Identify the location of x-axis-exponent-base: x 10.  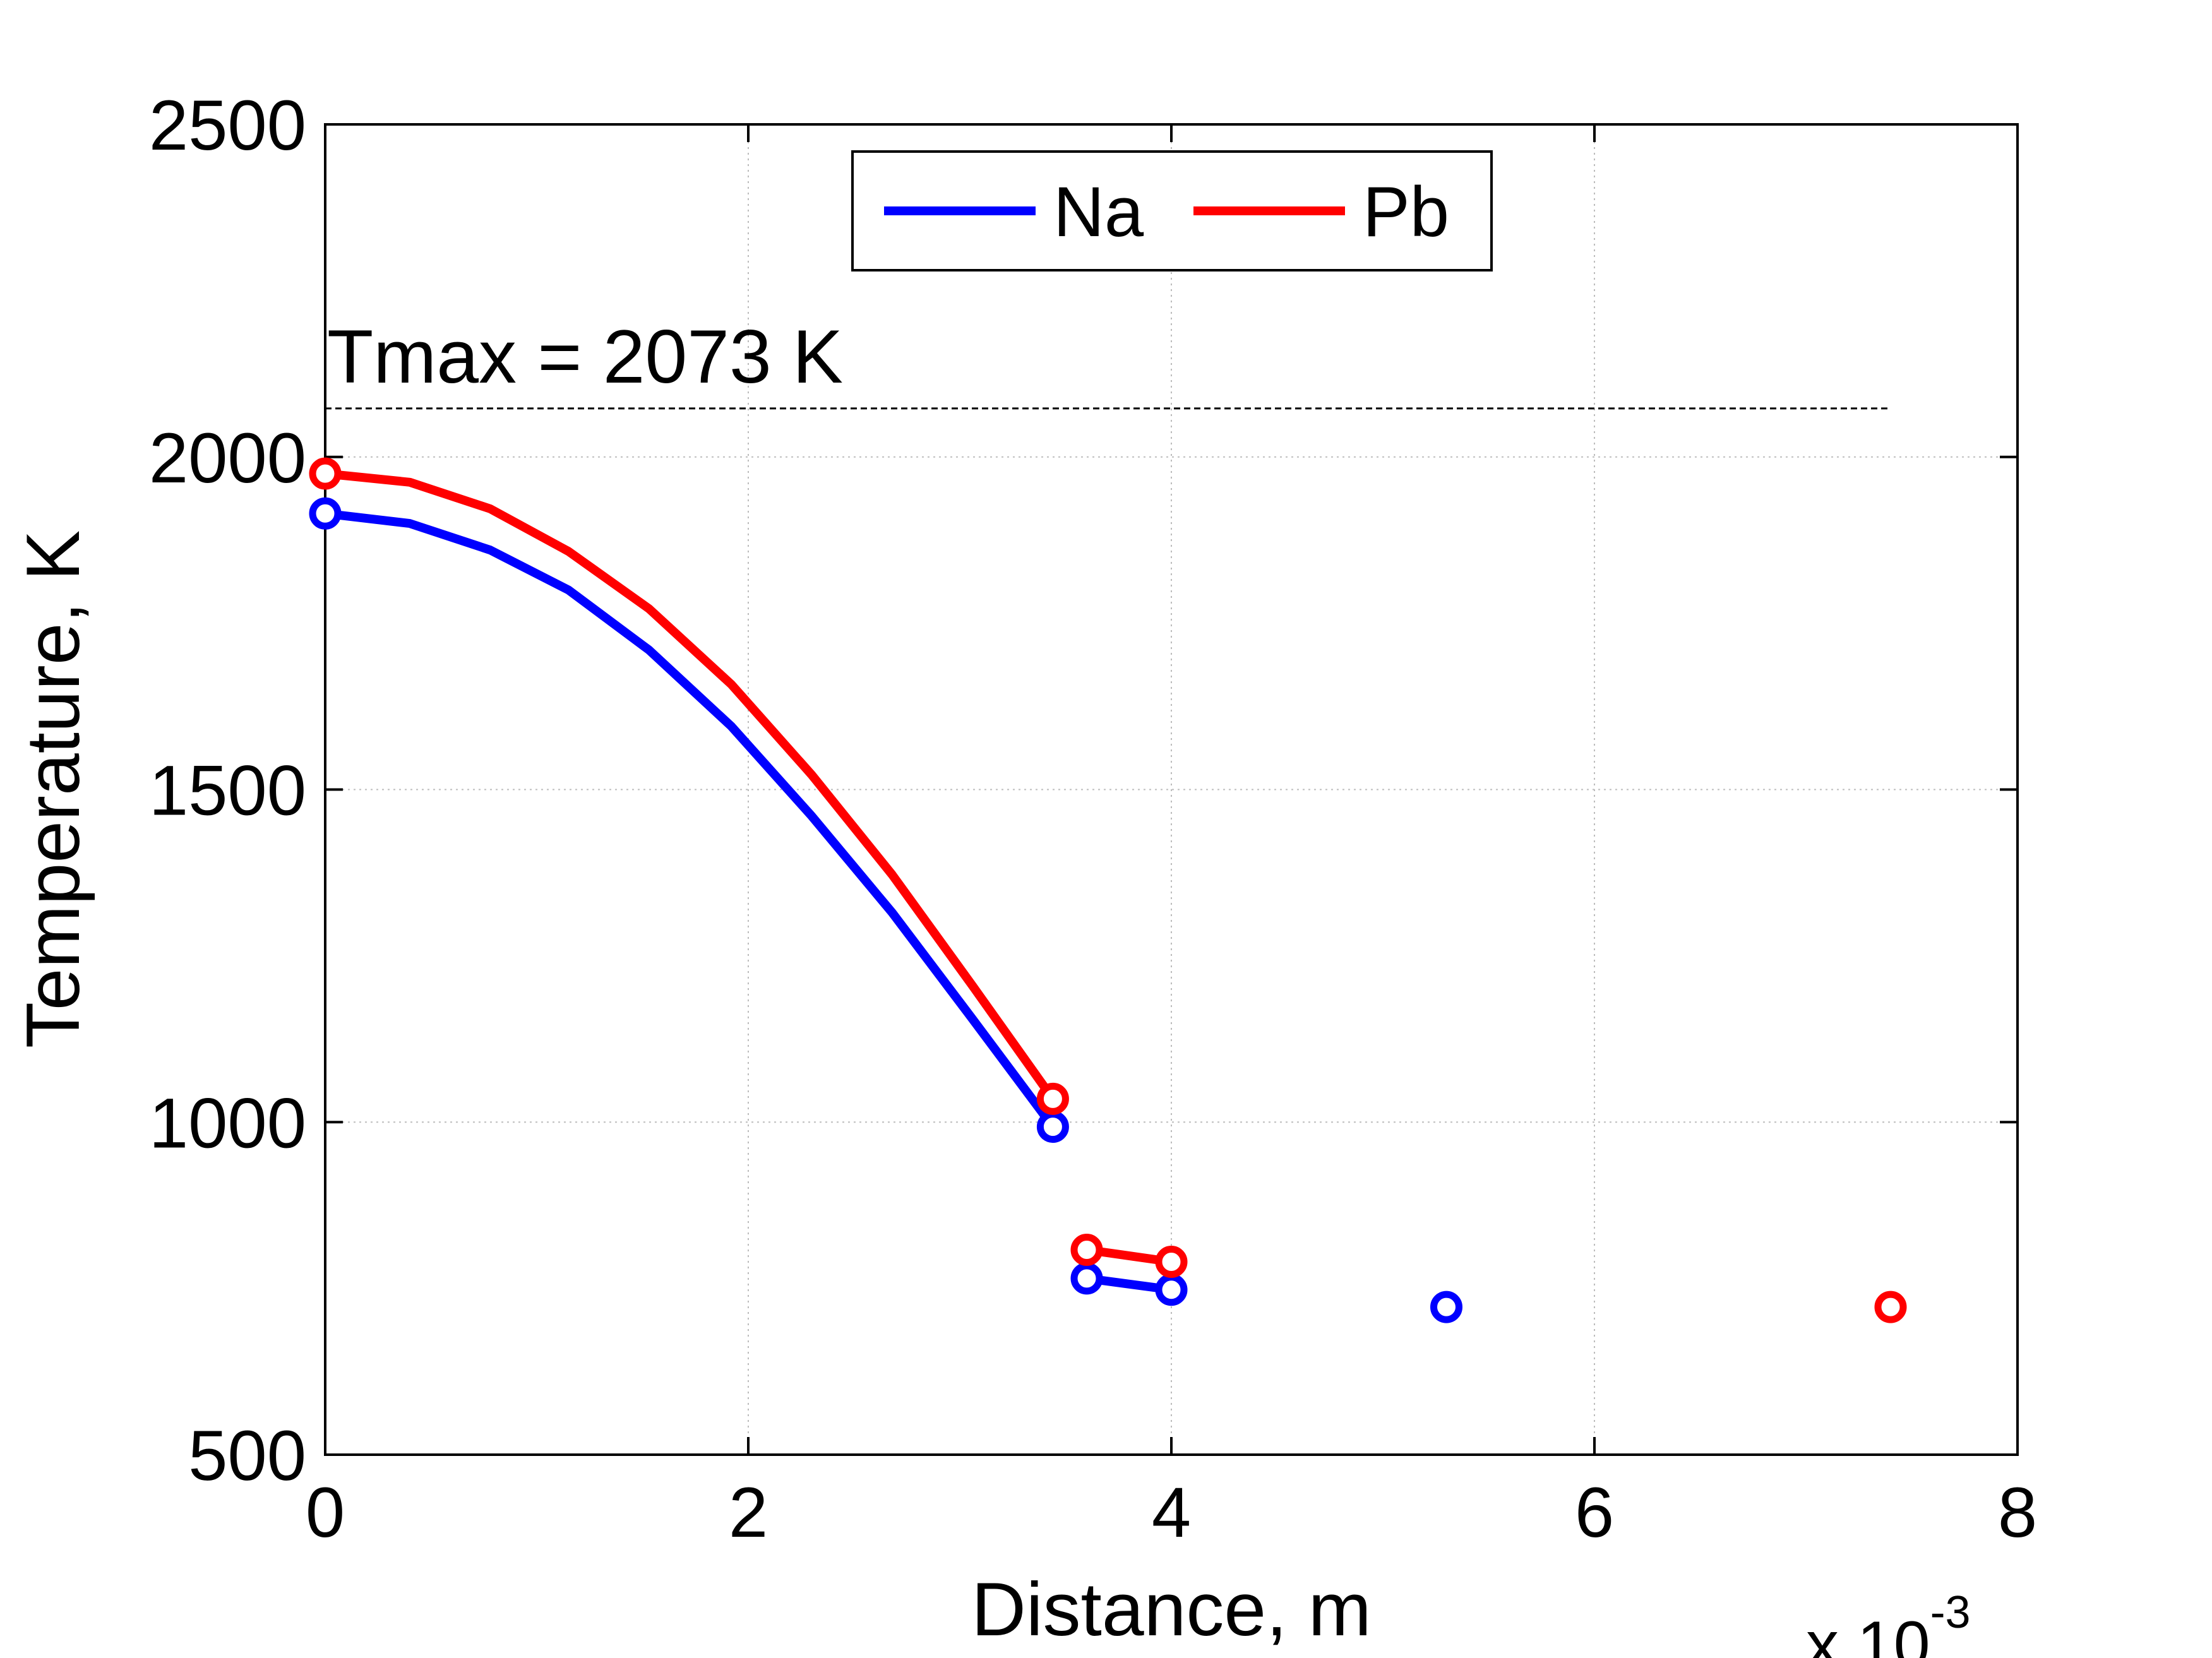
(1868, 1633).